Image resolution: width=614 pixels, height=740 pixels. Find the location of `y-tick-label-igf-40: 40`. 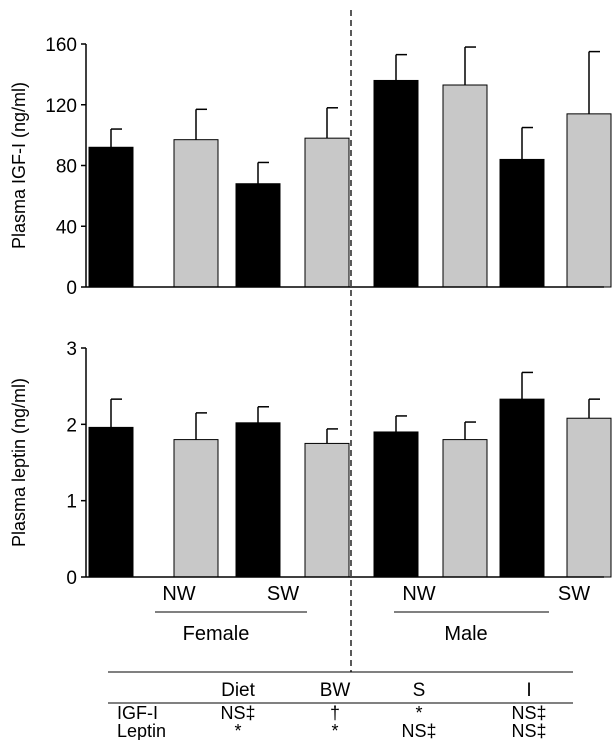

y-tick-label-igf-40: 40 is located at coordinates (66, 227).